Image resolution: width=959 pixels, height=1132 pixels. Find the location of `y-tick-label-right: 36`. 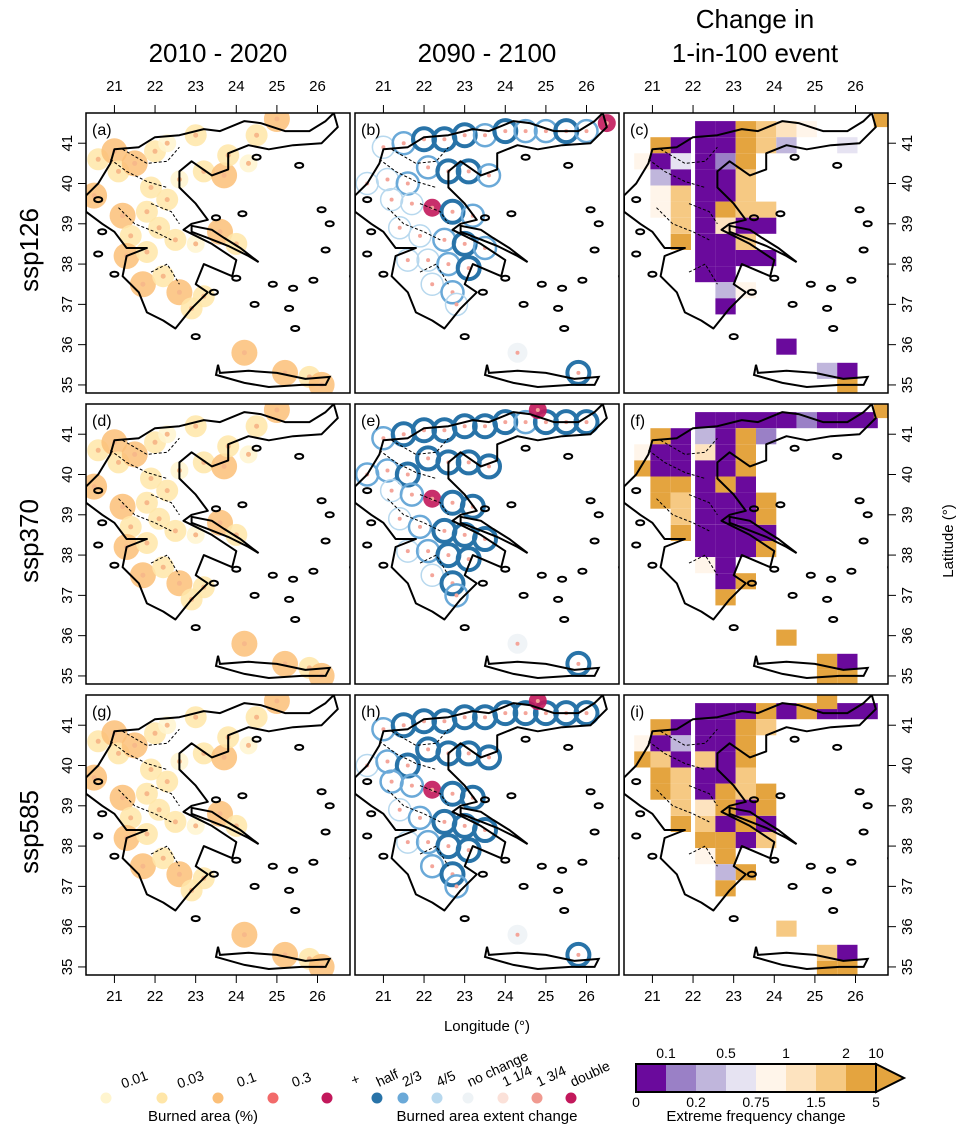

y-tick-label-right: 36 is located at coordinates (907, 635).